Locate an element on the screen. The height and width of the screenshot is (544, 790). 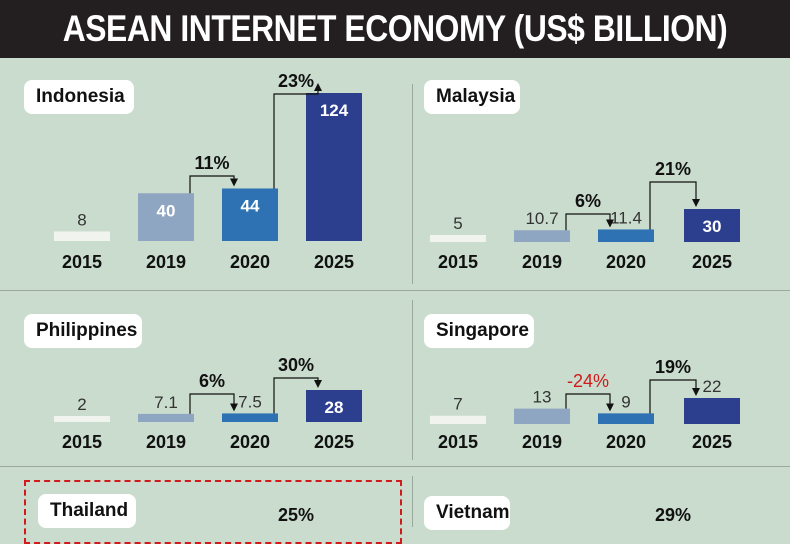
growth-label: 30% is located at coordinates (296, 365).